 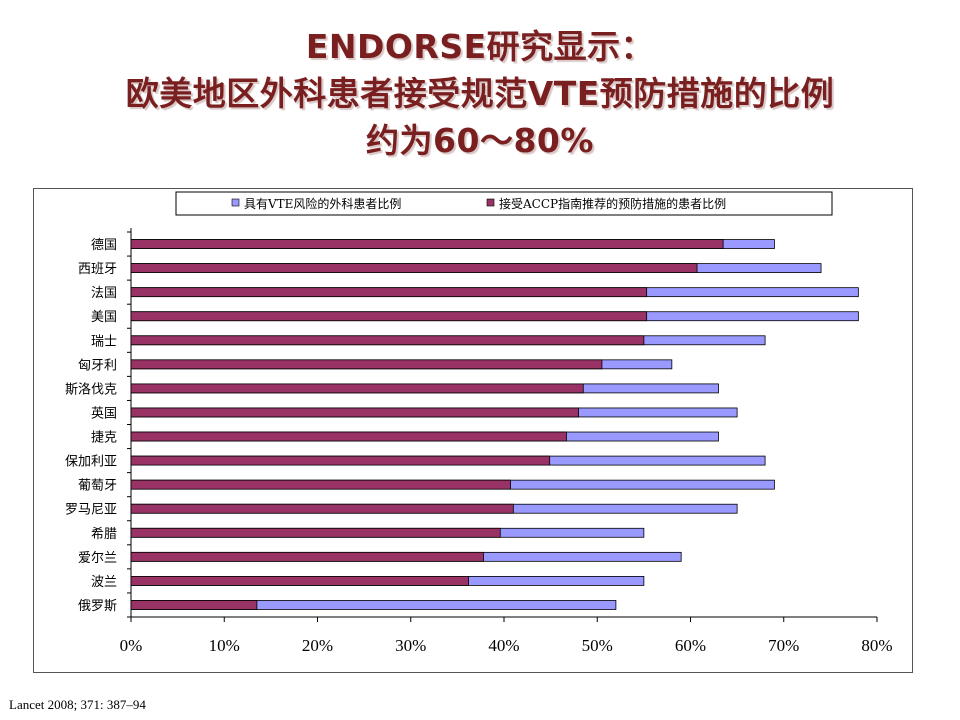 I want to click on category-label: 瑞士, so click(x=104, y=341).